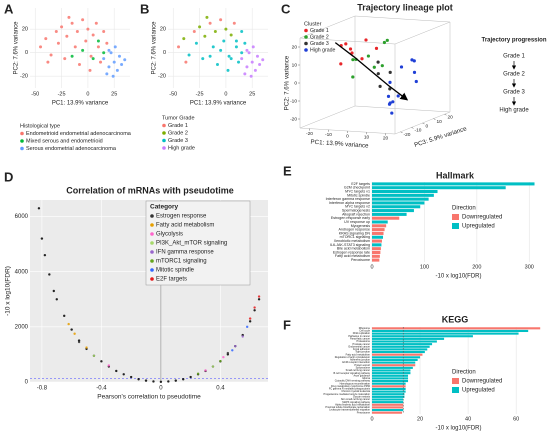 Image resolution: width=550 pixels, height=434 pixels. What do you see at coordinates (513, 41) in the screenshot?
I see `progression-title: Trajectory progression` at bounding box center [513, 41].